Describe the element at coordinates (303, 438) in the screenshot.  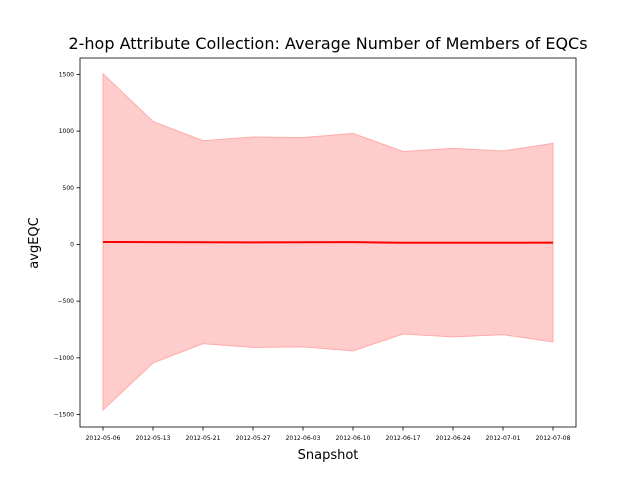
I see `x-tick-label: 2012-06-03` at that location.